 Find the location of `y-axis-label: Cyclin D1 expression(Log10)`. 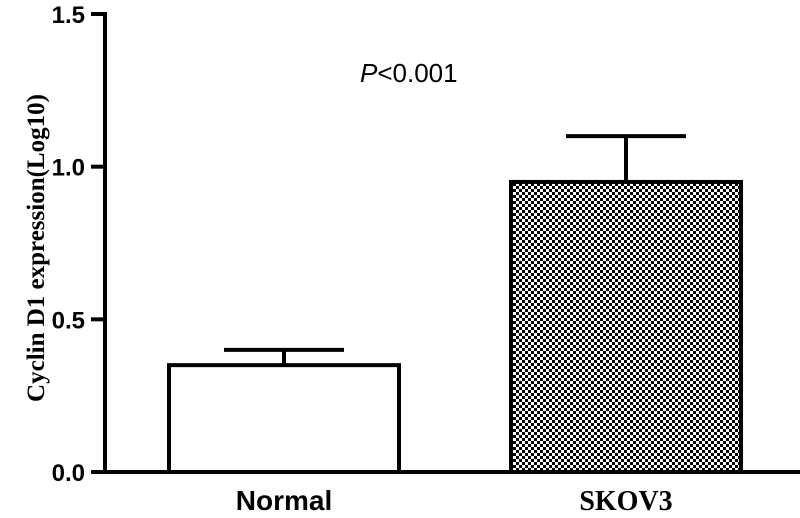

y-axis-label: Cyclin D1 expression(Log10) is located at coordinates (36, 248).